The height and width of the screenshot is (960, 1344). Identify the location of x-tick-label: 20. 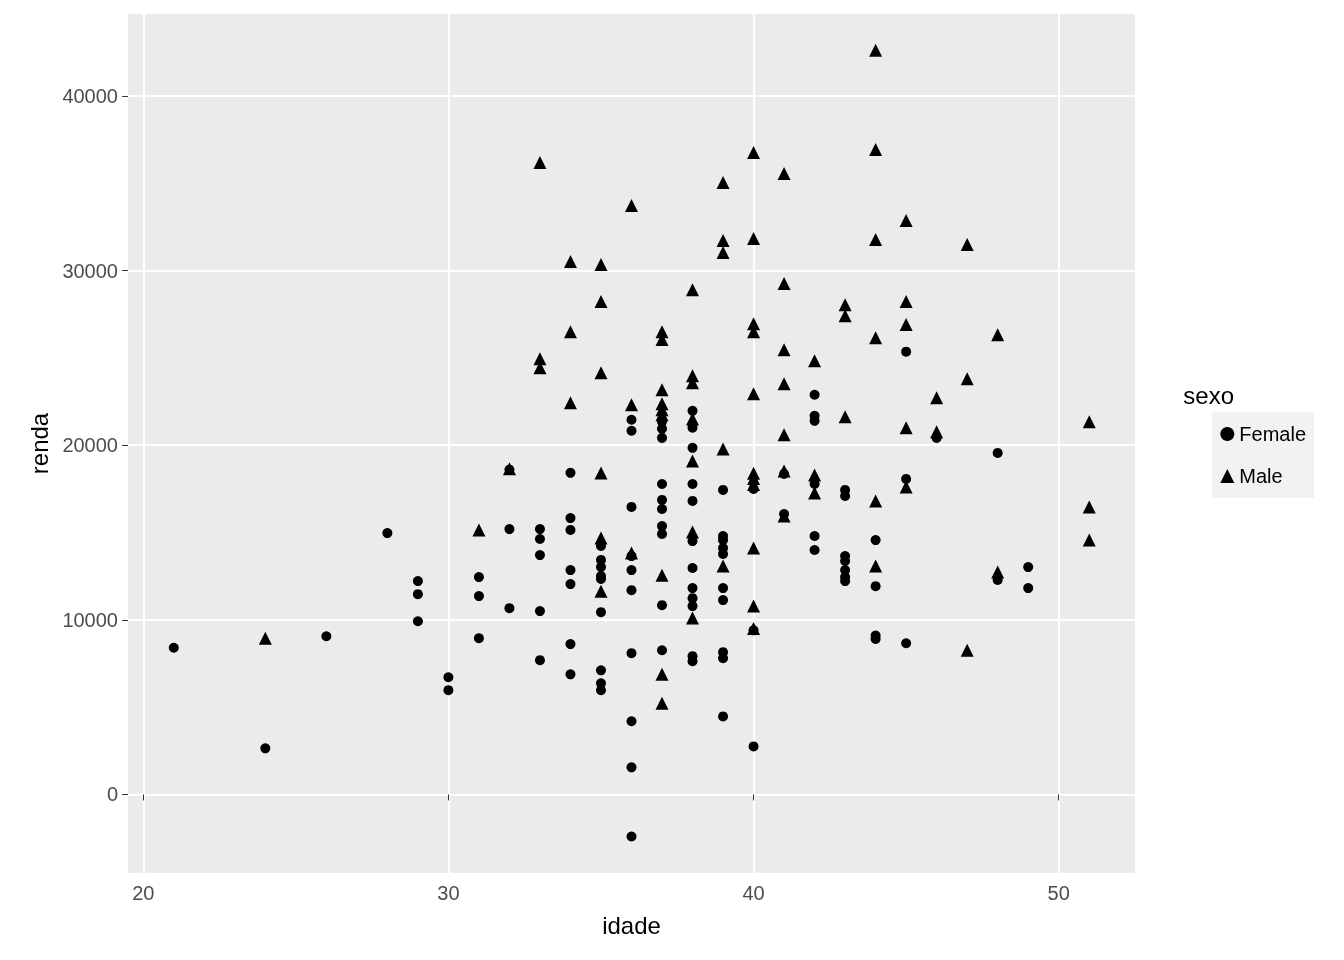
(143, 893).